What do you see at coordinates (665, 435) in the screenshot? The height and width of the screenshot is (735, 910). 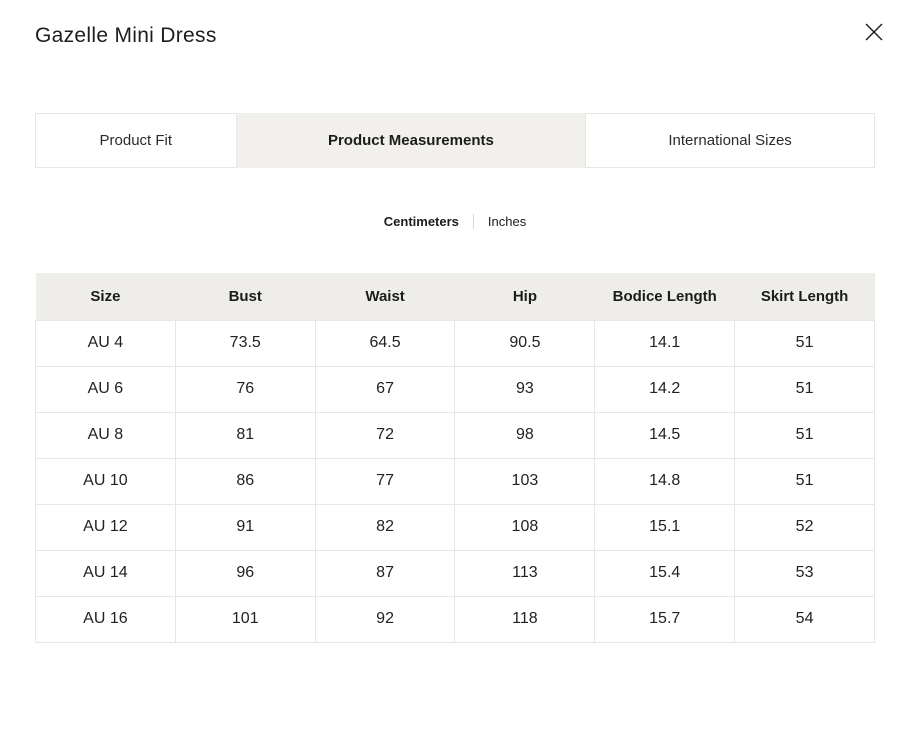 I see `measurement-cell: 14.5` at bounding box center [665, 435].